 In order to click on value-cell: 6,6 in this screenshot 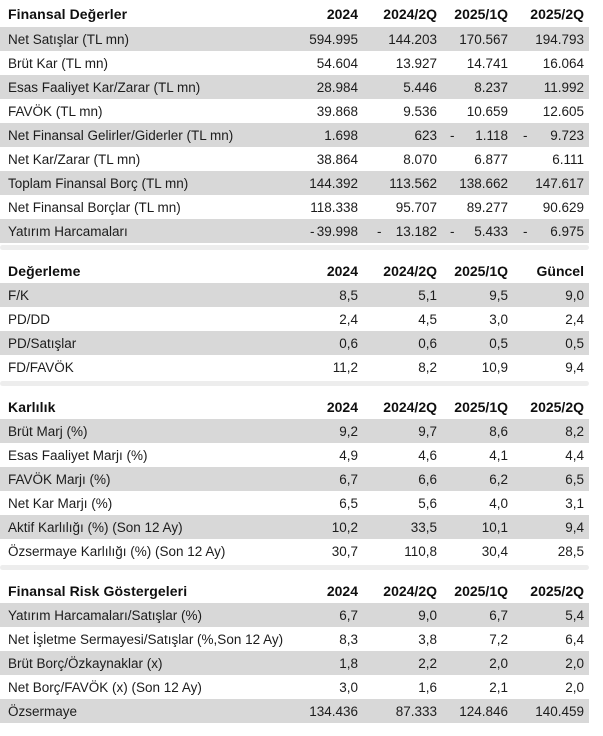, I will do `click(427, 479)`.